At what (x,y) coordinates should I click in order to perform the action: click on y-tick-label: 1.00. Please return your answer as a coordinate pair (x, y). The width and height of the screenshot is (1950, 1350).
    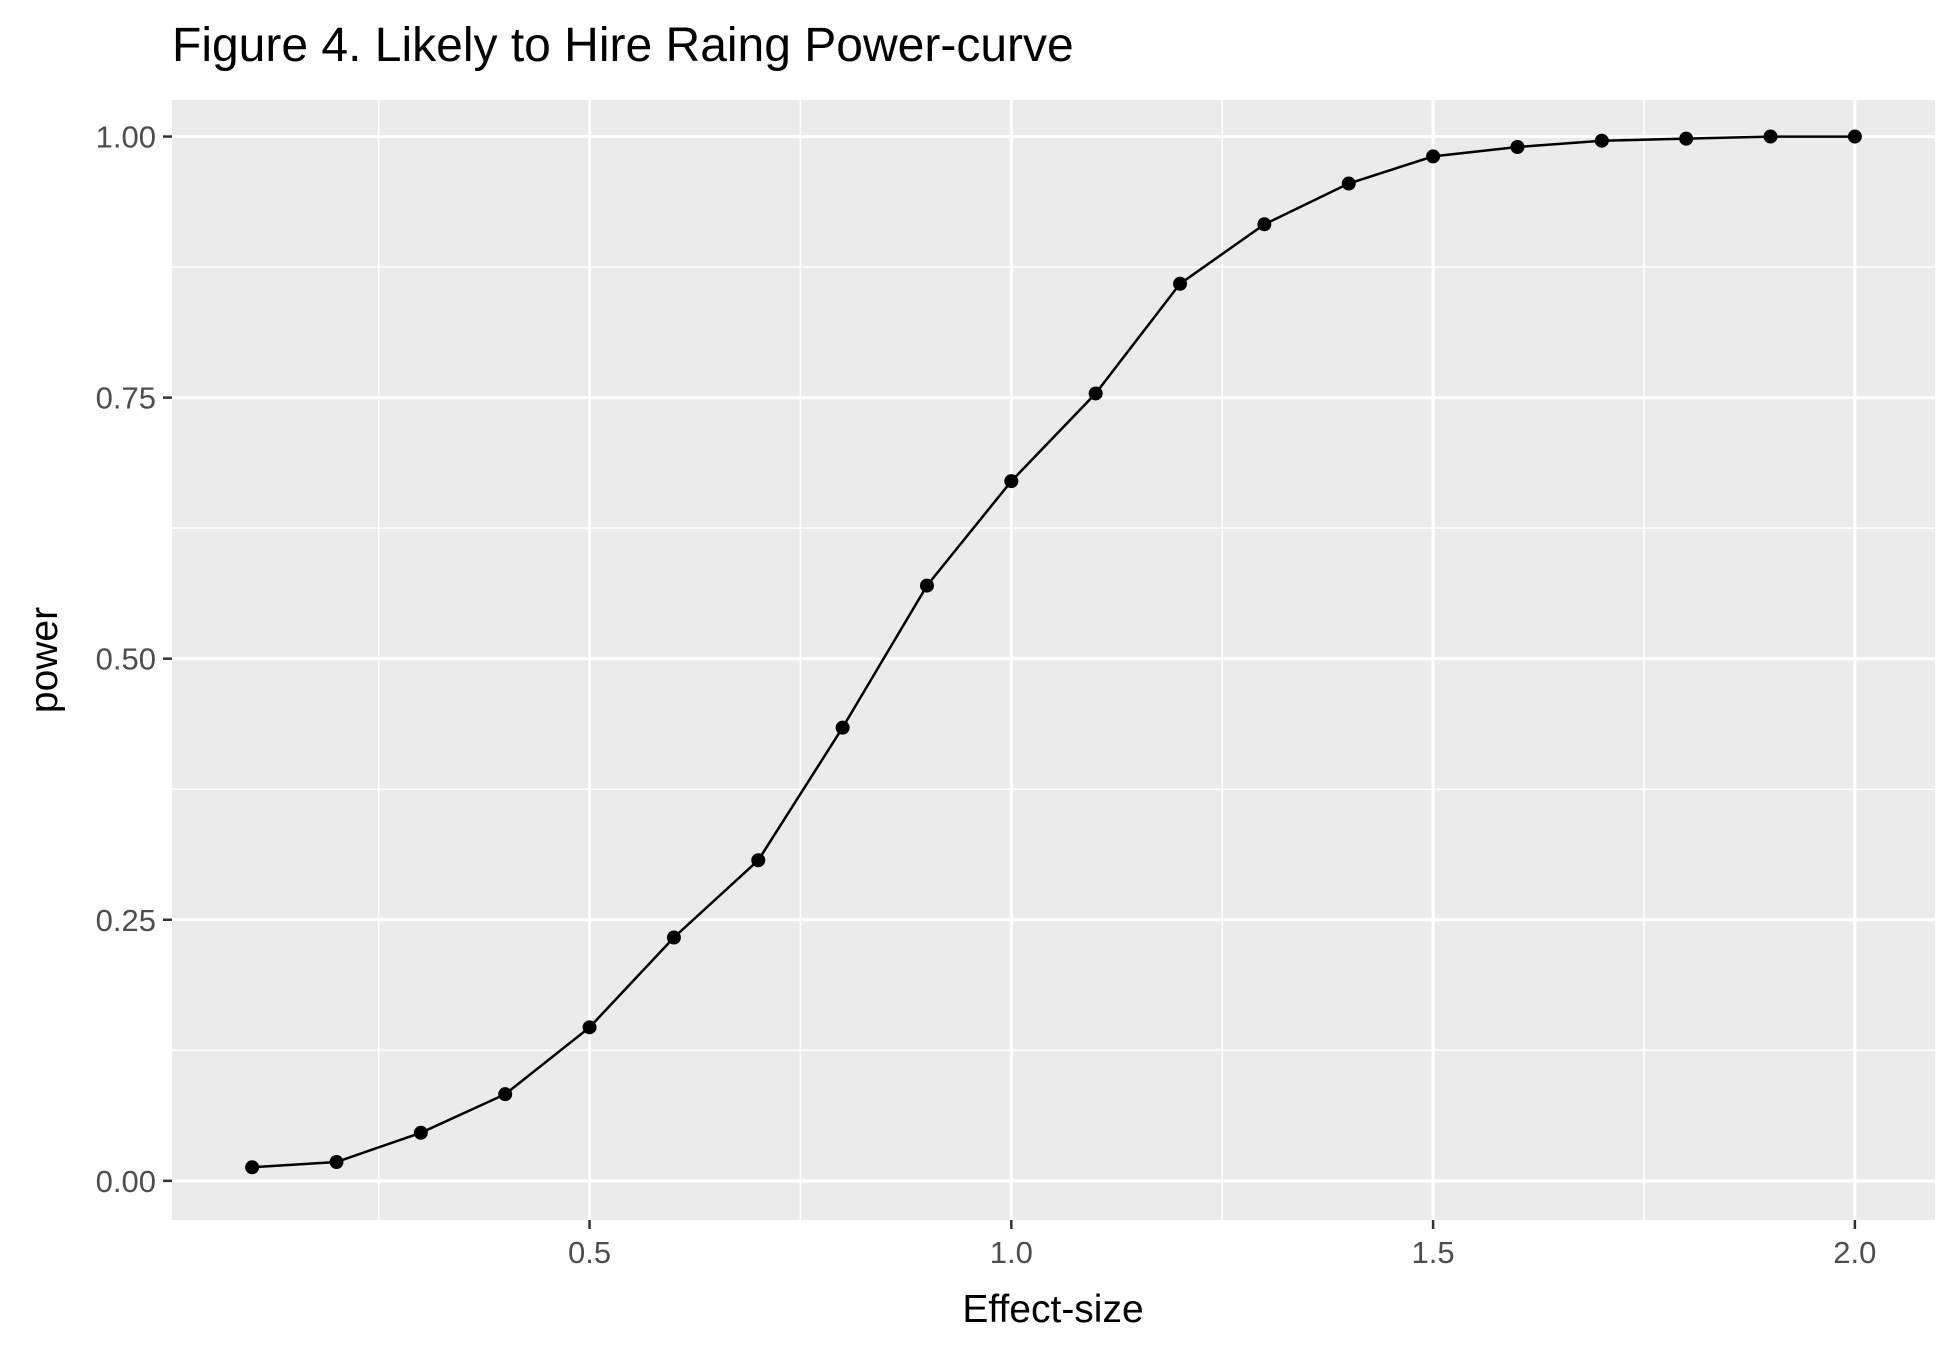
    Looking at the image, I should click on (126, 137).